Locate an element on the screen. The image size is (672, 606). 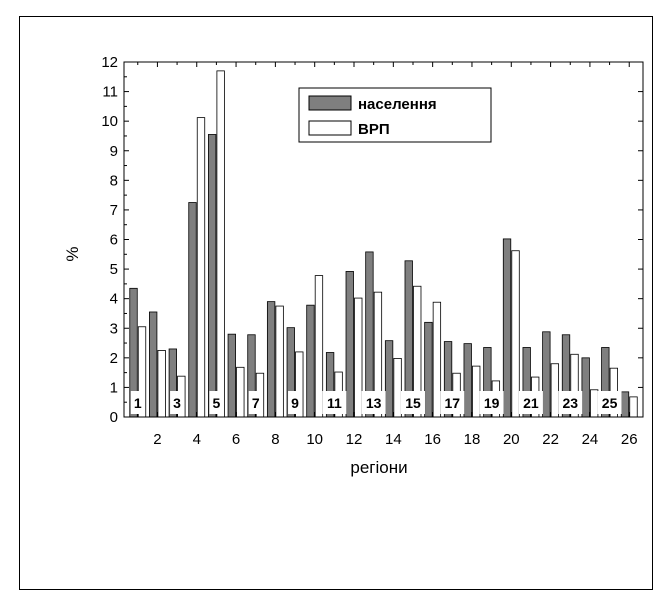
y-axis-title: % is located at coordinates (72, 253).